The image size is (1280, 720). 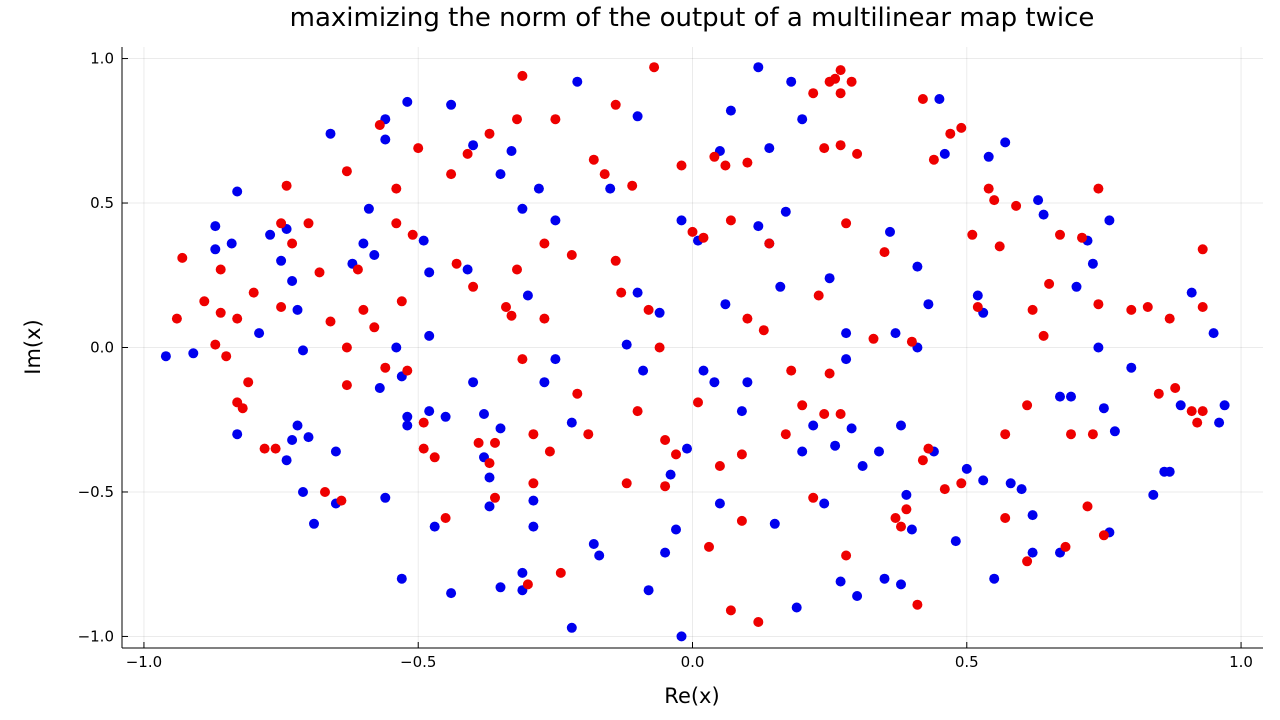 I want to click on x-tick-label: 0.5, so click(x=967, y=662).